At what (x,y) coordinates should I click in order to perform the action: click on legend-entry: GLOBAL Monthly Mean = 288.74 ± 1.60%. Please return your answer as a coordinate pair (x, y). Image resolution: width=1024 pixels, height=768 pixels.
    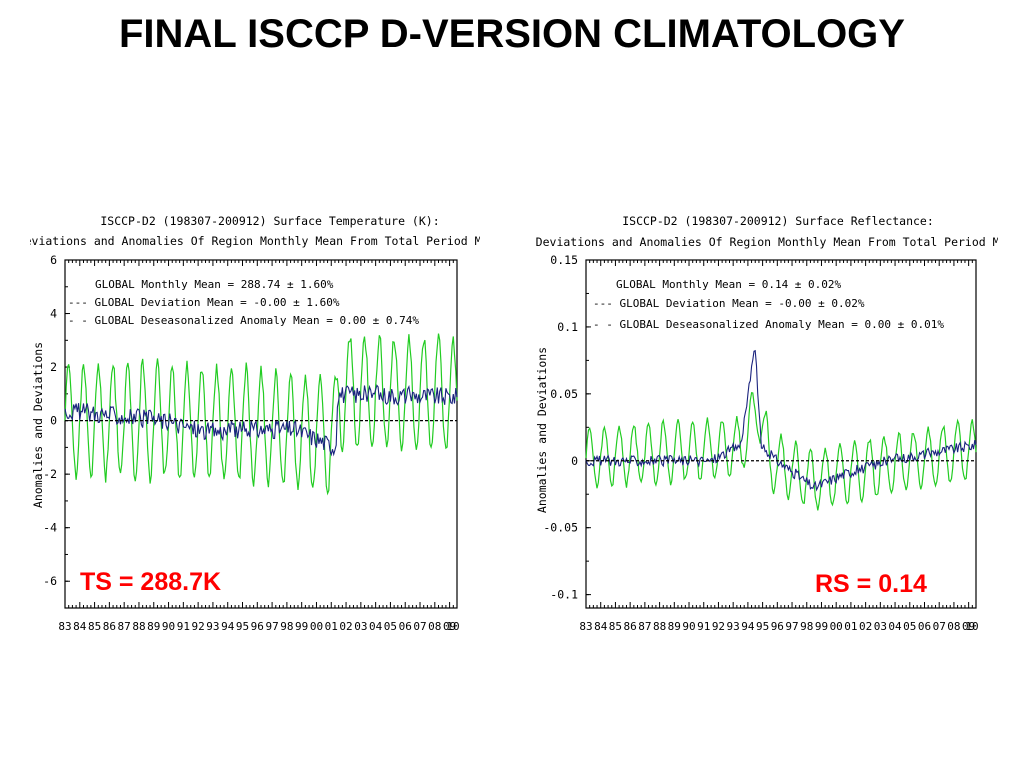
    Looking at the image, I should click on (214, 284).